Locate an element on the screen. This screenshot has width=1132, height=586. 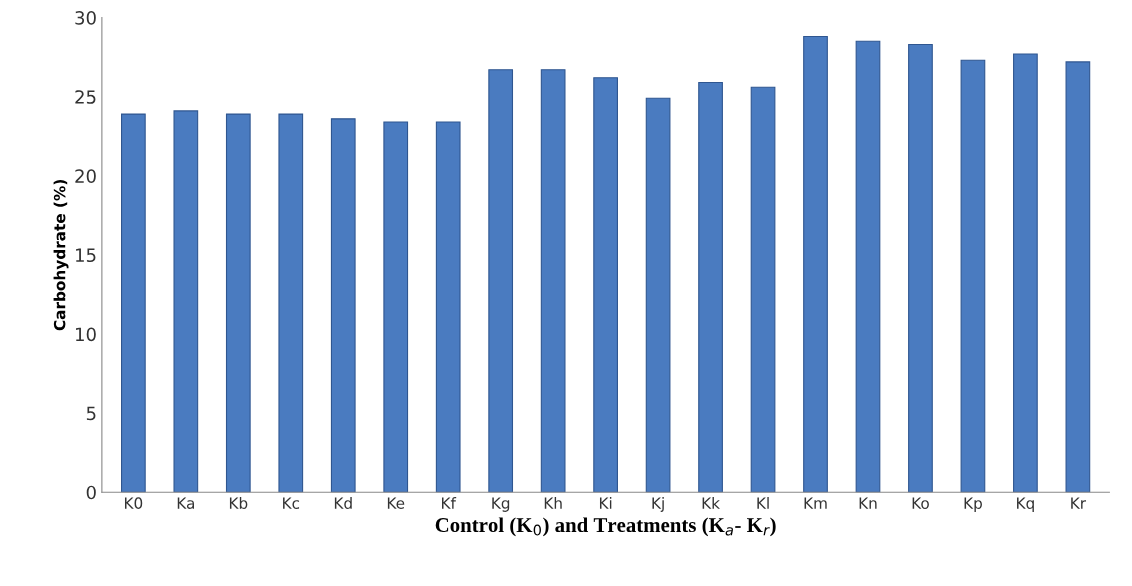
y-tick-label: 5 is located at coordinates (91, 413).